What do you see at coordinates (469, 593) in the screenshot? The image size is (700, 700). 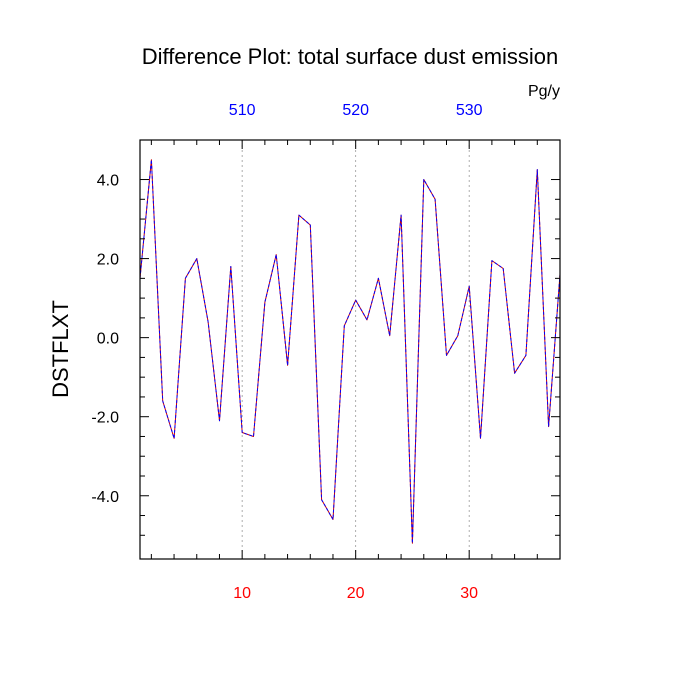 I see `x-tick-label-bottom-2: 30` at bounding box center [469, 593].